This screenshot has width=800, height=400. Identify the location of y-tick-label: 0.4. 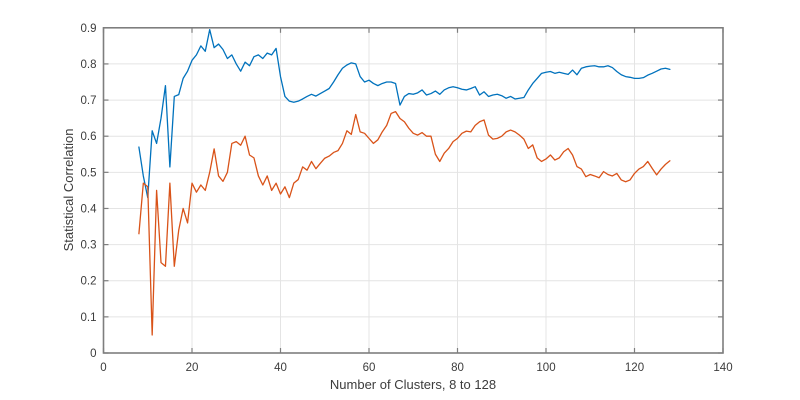
(89, 209).